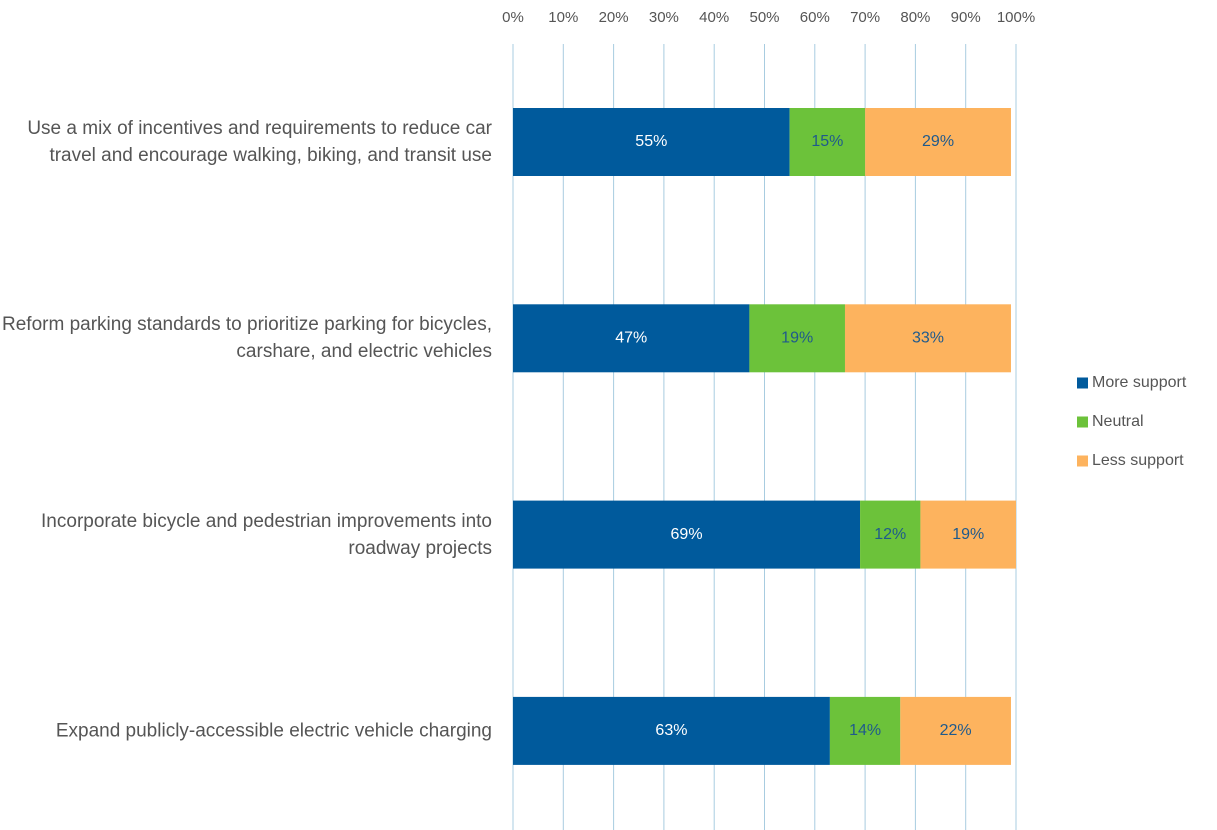  What do you see at coordinates (865, 17) in the screenshot?
I see `x-tick-label: 70%` at bounding box center [865, 17].